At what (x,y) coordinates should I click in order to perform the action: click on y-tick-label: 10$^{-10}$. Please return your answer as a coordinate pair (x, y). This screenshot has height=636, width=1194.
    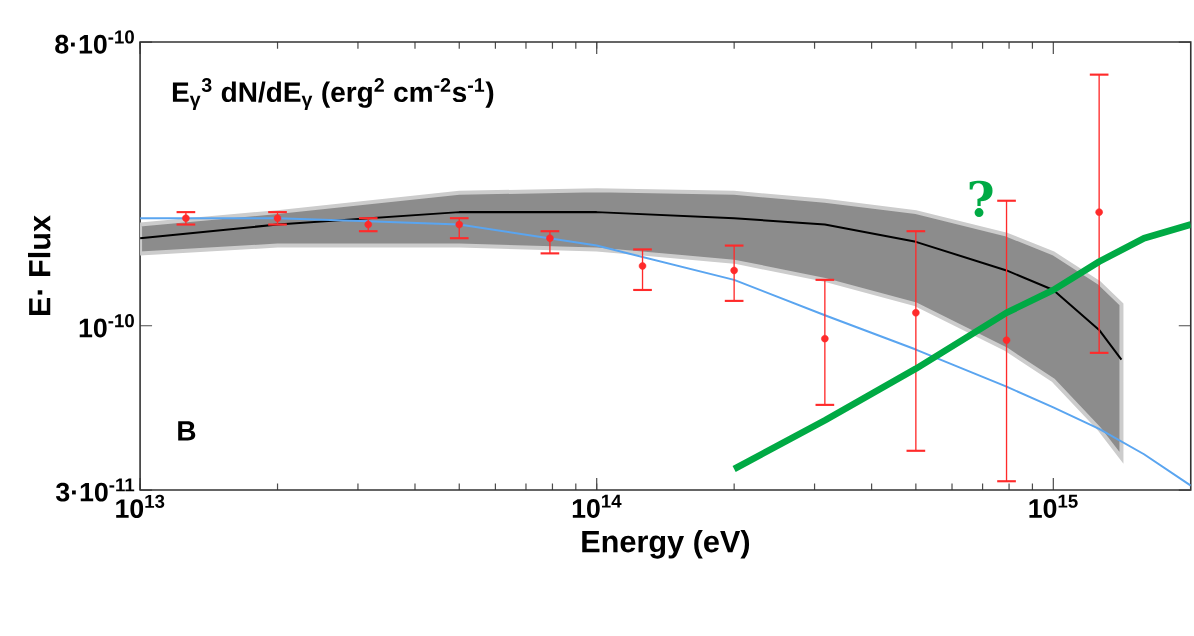
    Looking at the image, I should click on (106, 326).